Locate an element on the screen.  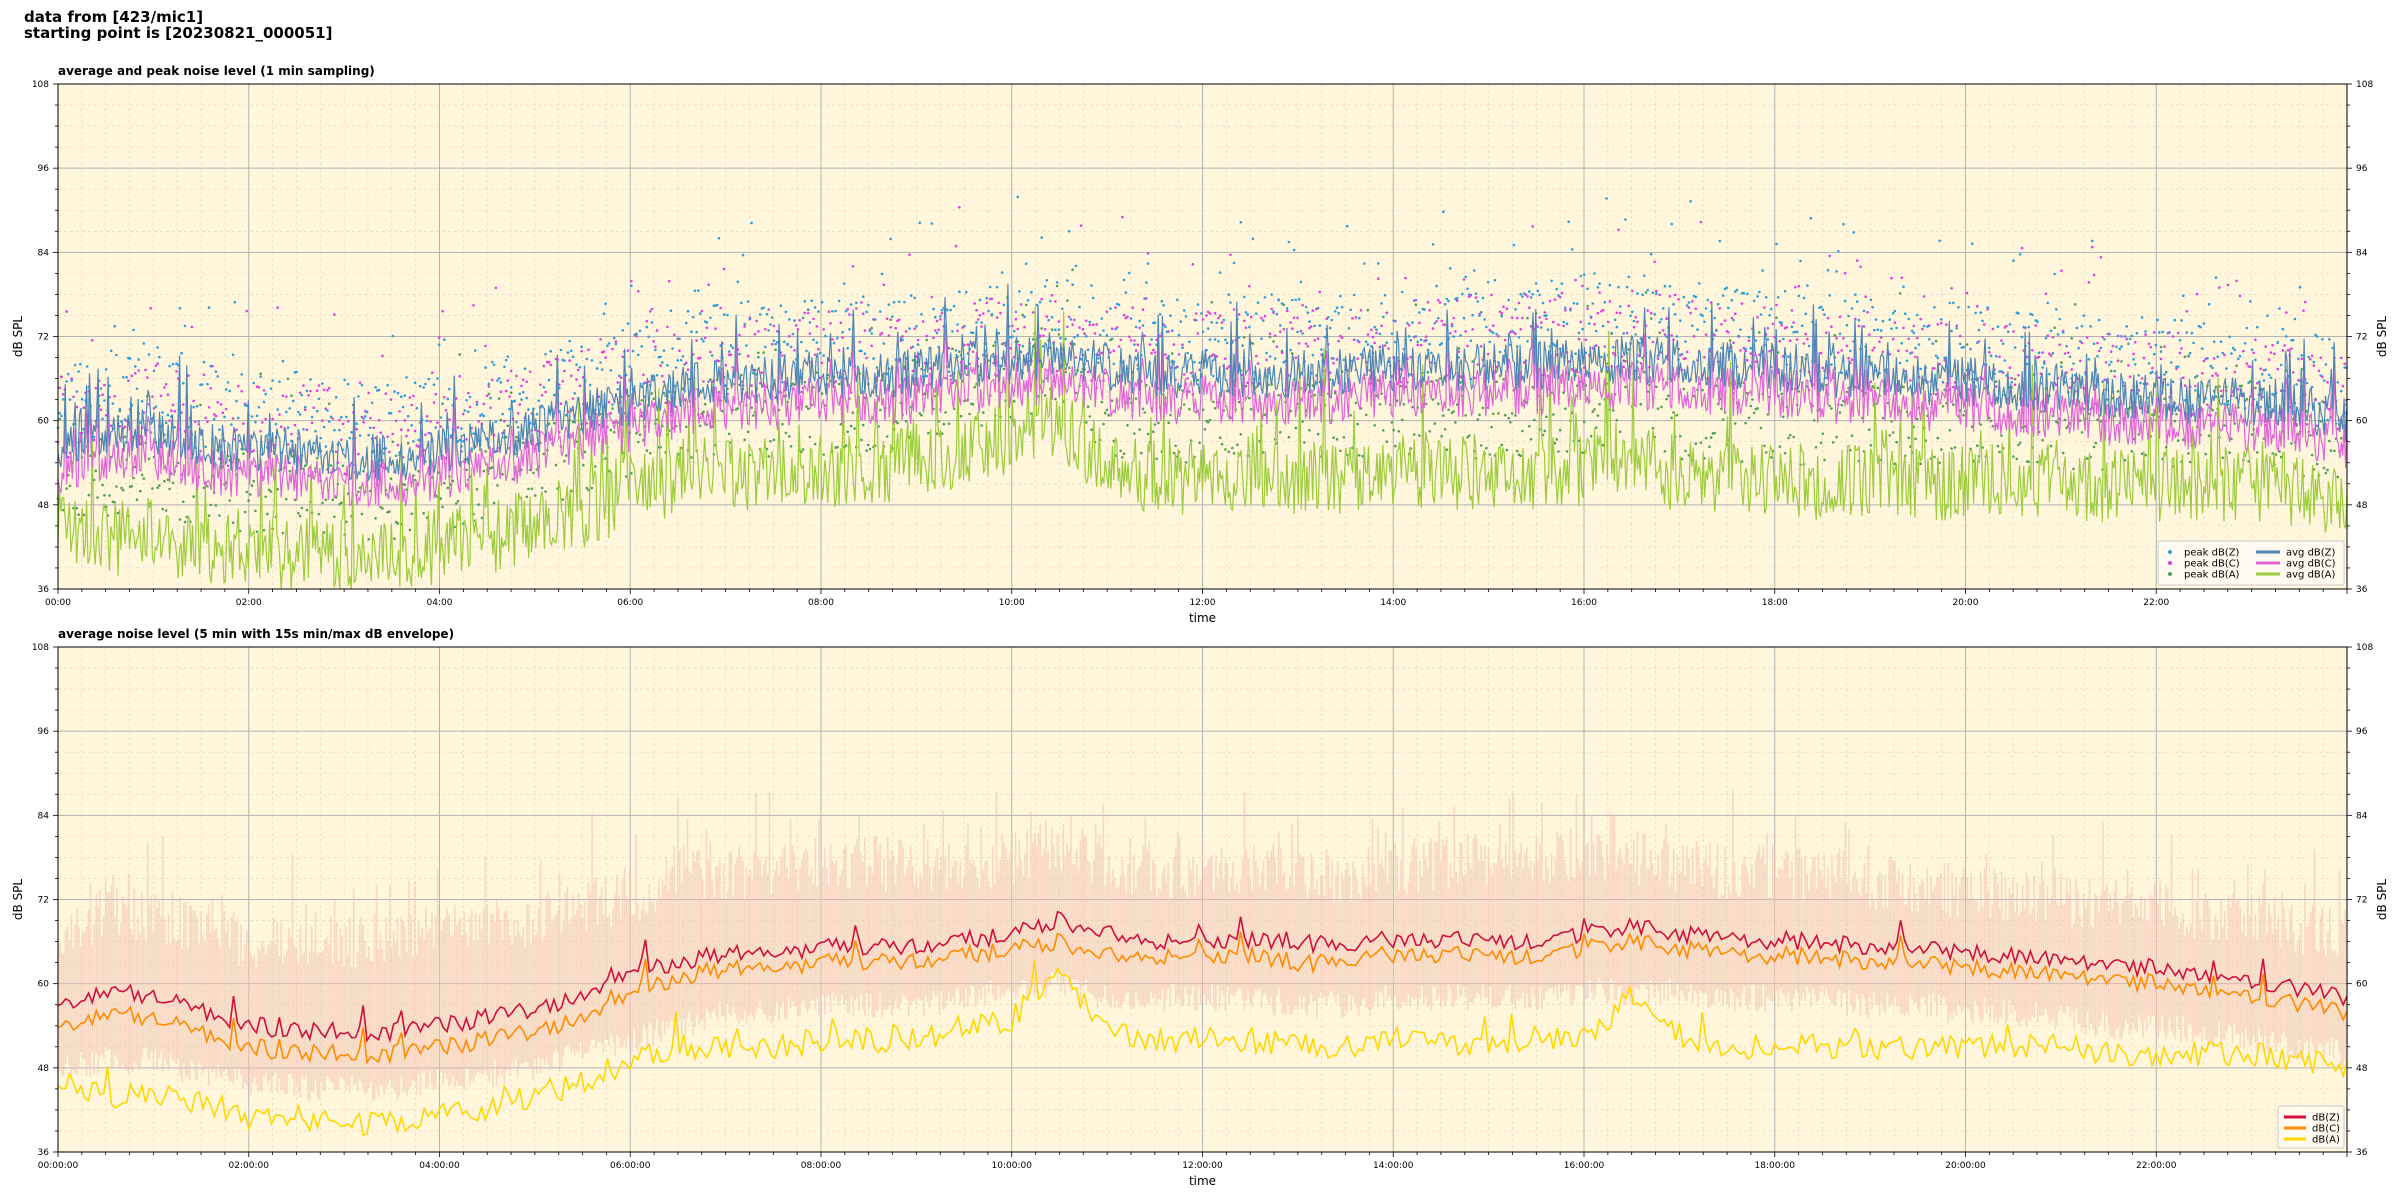
y-tick-label-left: 60 is located at coordinates (44, 422).